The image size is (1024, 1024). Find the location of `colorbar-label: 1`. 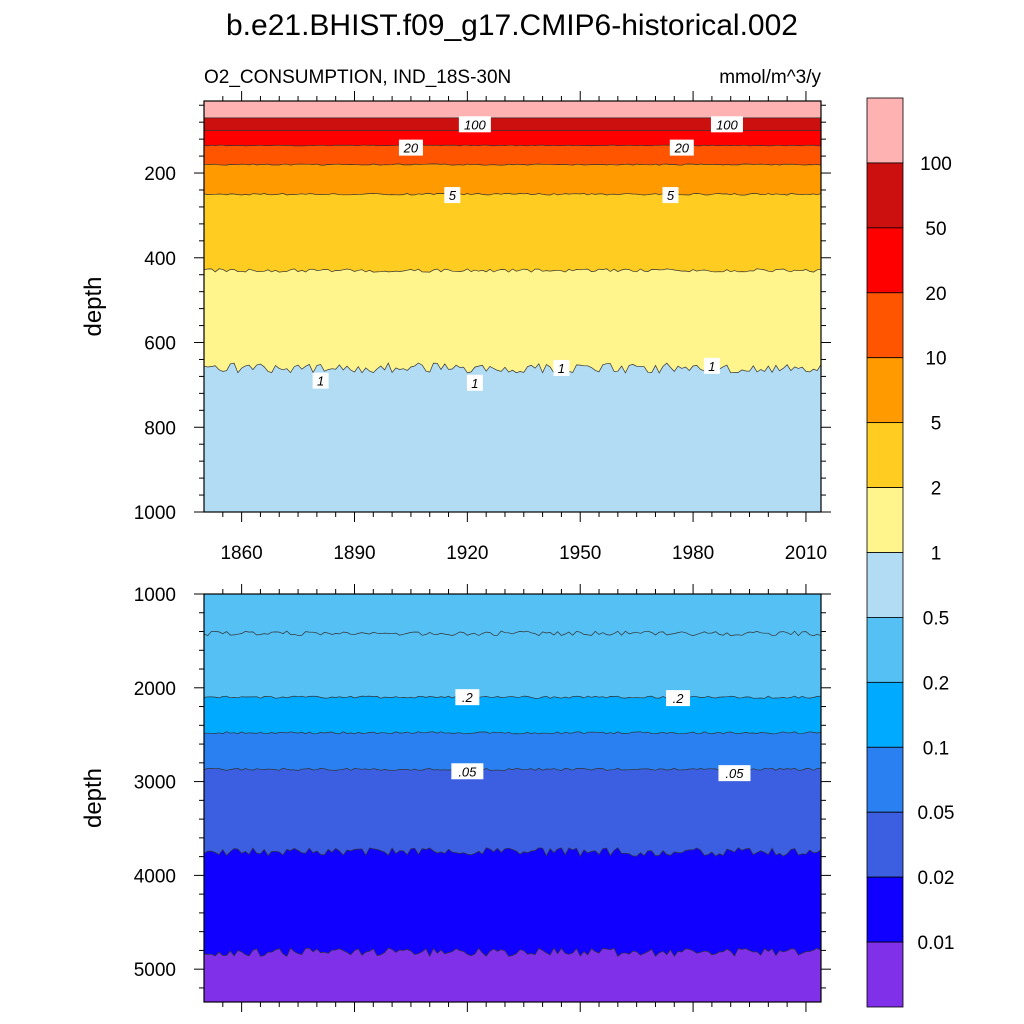

colorbar-label: 1 is located at coordinates (936, 554).